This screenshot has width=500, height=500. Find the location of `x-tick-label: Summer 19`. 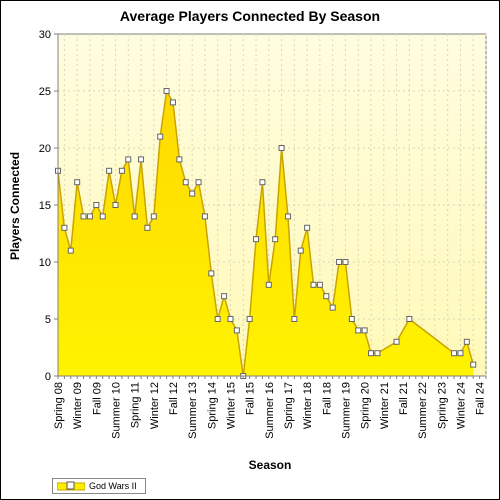

x-tick-label: Summer 19 is located at coordinates (346, 410).